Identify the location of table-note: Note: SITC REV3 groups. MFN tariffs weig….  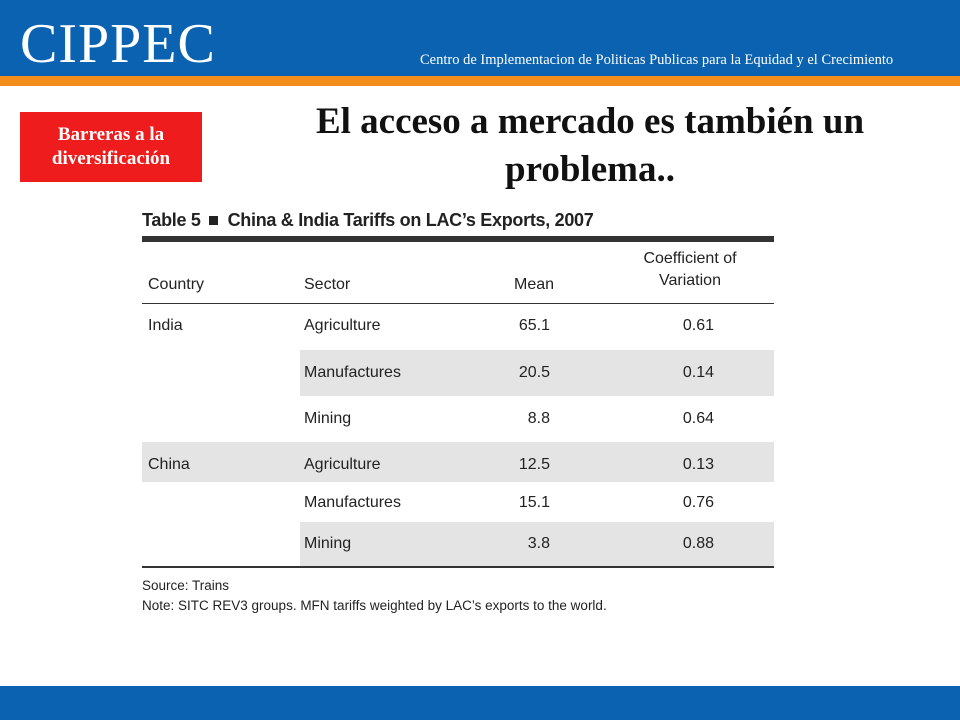
(374, 605).